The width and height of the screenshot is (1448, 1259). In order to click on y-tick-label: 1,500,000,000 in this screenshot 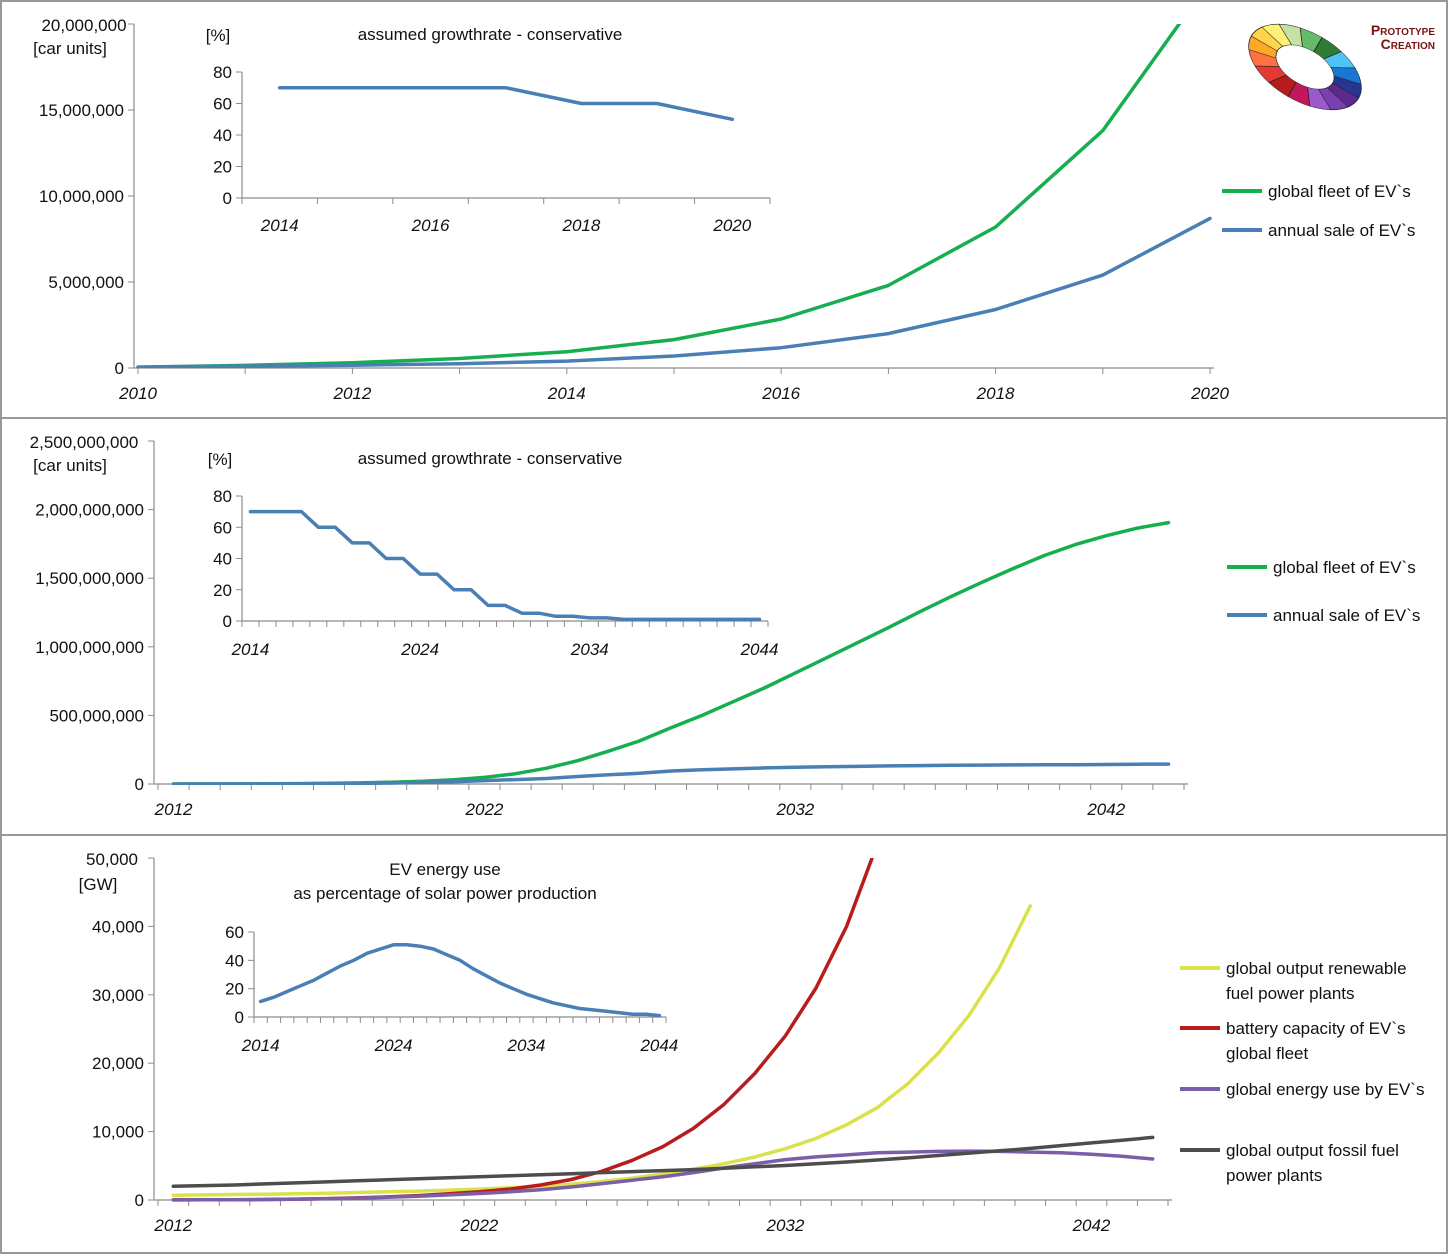, I will do `click(89, 578)`.